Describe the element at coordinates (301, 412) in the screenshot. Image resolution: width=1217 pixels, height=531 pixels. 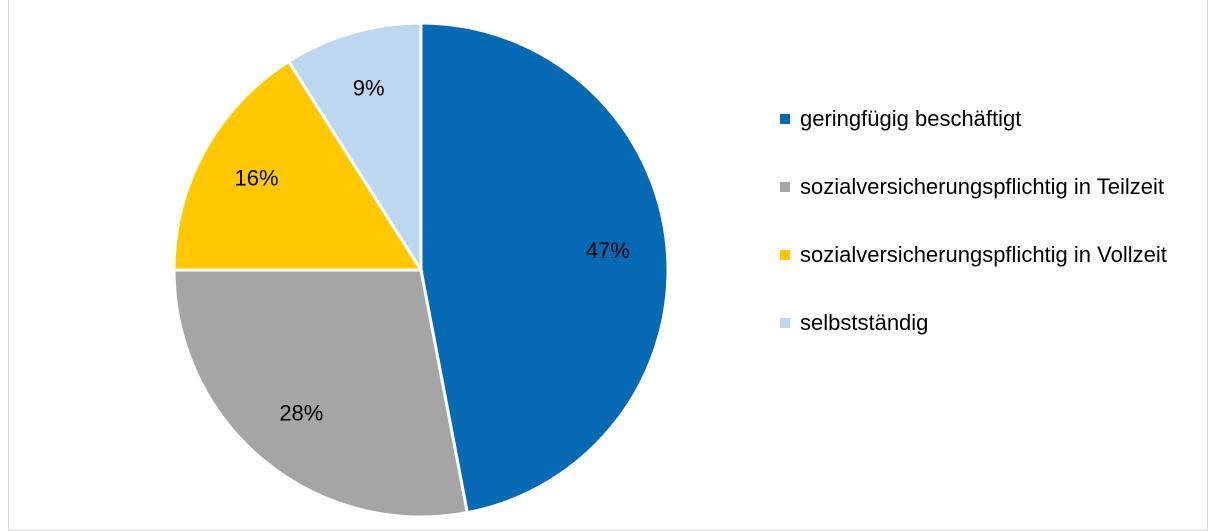
I see `data-label: 28%` at that location.